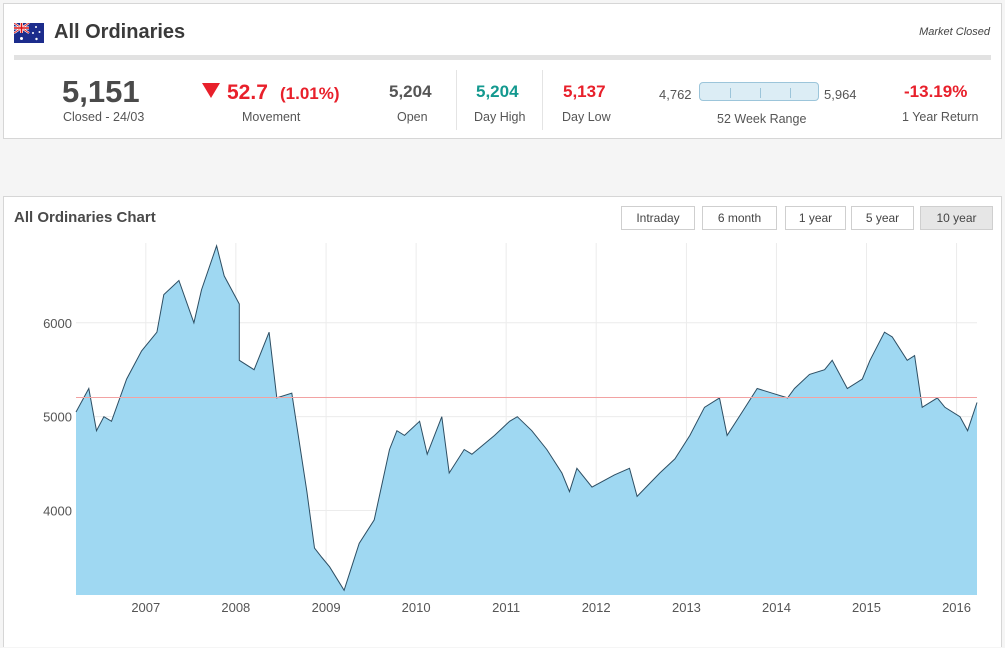 The height and width of the screenshot is (648, 1005). I want to click on range-label: 52 Week Range, so click(762, 119).